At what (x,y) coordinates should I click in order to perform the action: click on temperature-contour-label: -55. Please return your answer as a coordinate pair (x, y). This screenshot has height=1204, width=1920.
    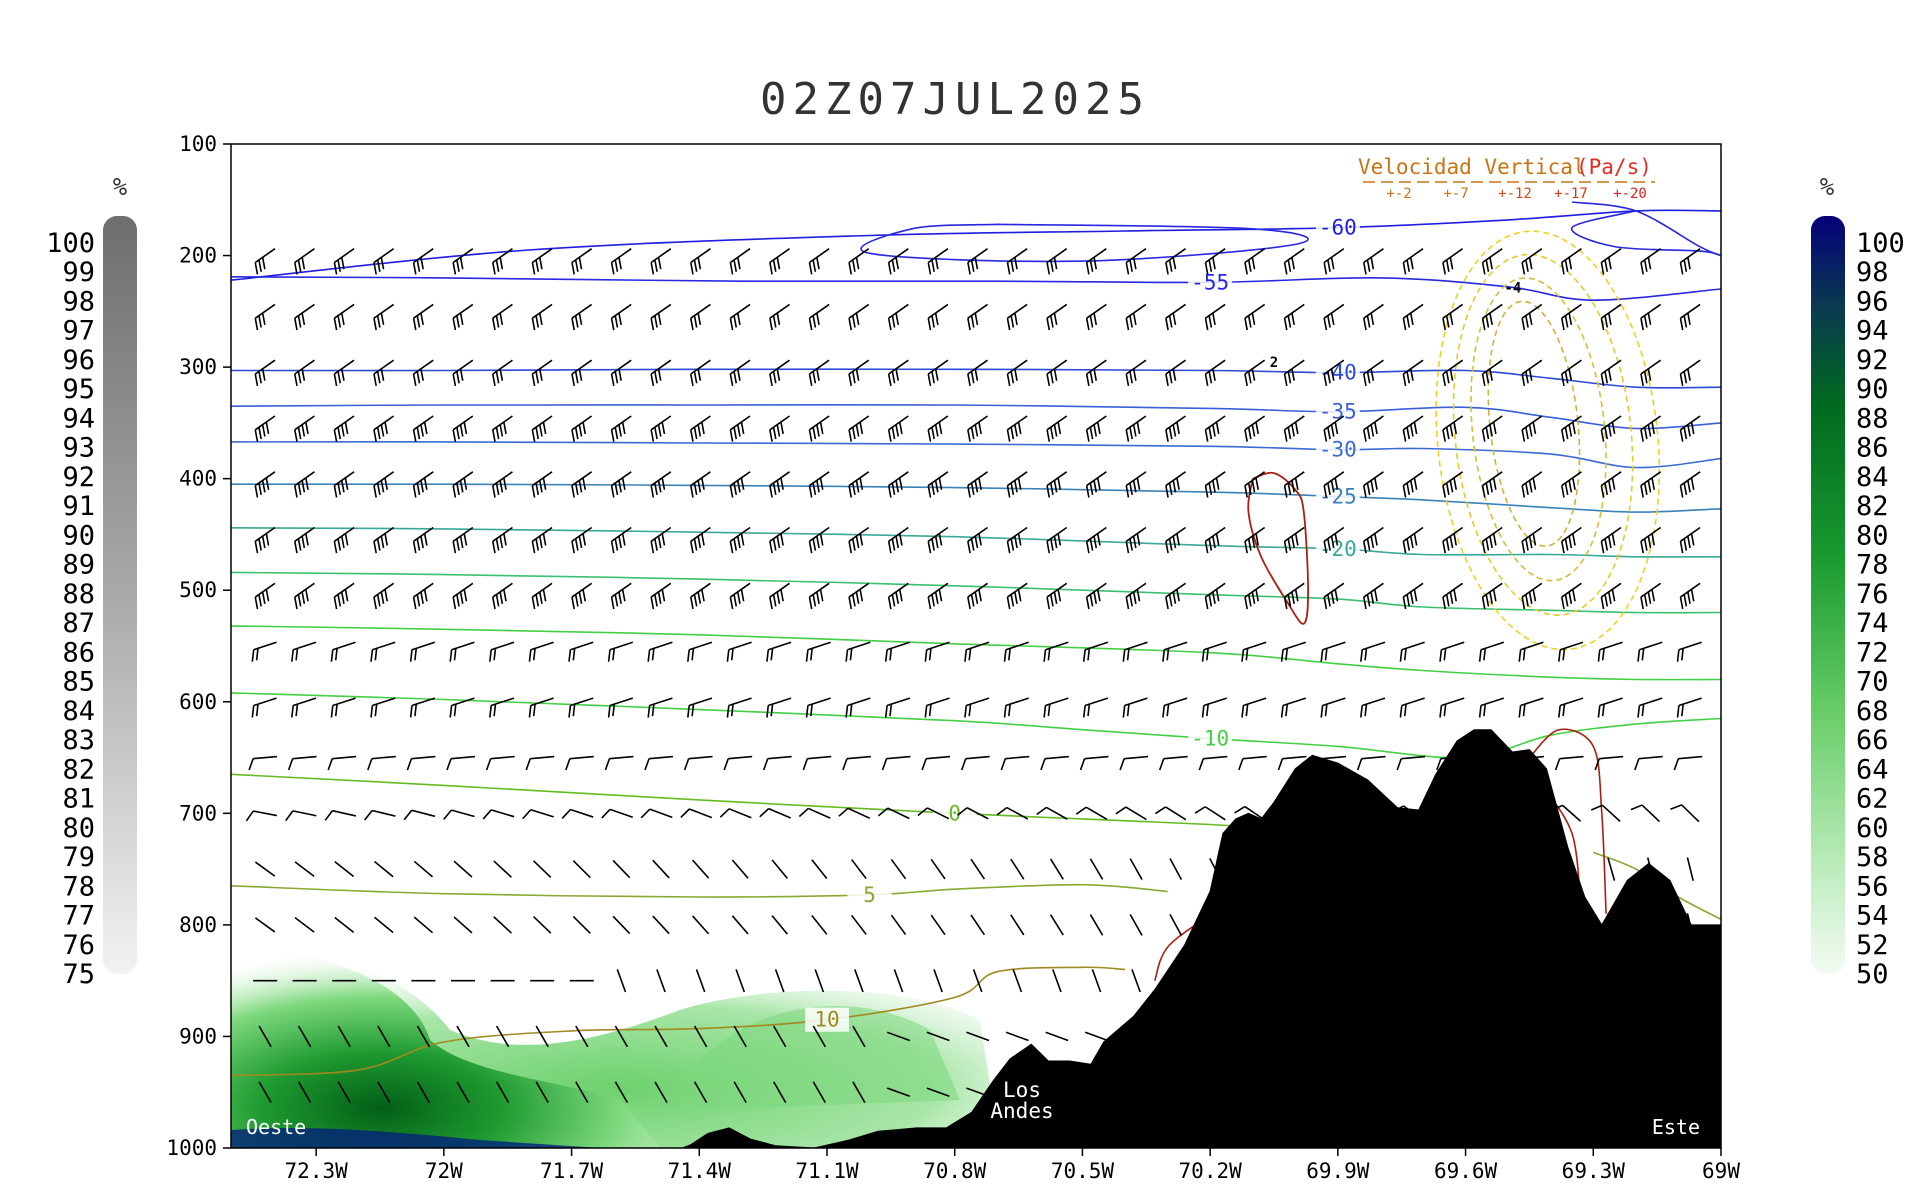
    Looking at the image, I should click on (1210, 282).